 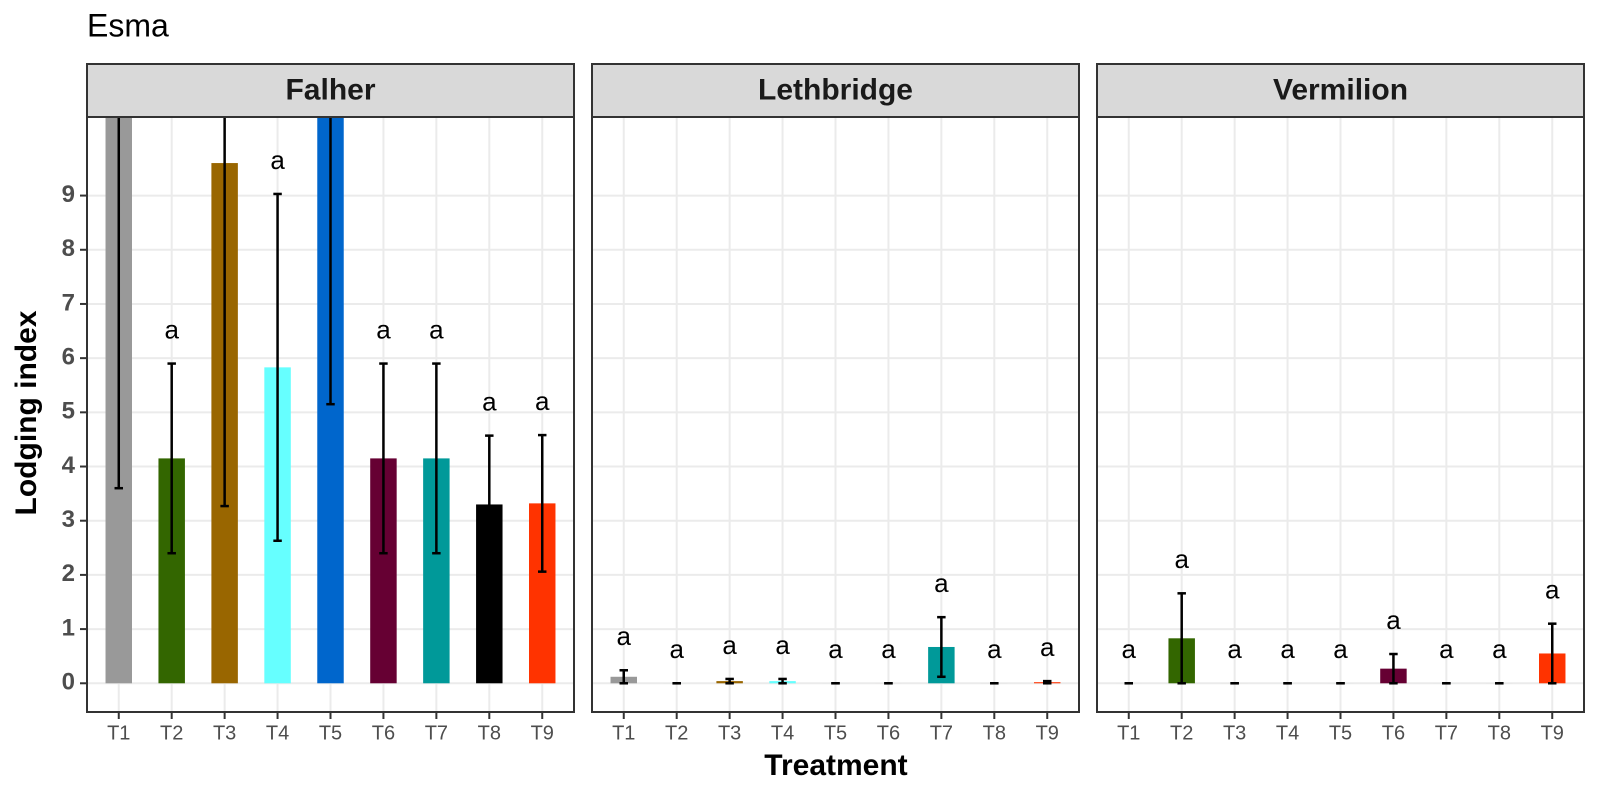 I want to click on y-tick-label: 9, so click(x=68, y=194).